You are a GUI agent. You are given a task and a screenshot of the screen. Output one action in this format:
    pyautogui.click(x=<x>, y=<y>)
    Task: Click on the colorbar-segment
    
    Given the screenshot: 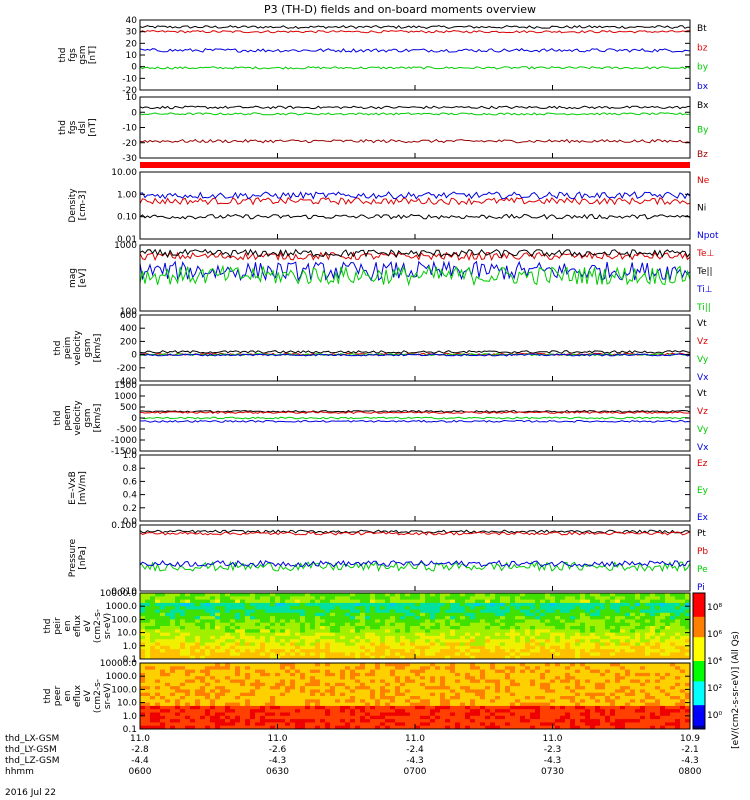 What is the action you would take?
    pyautogui.click(x=699, y=622)
    